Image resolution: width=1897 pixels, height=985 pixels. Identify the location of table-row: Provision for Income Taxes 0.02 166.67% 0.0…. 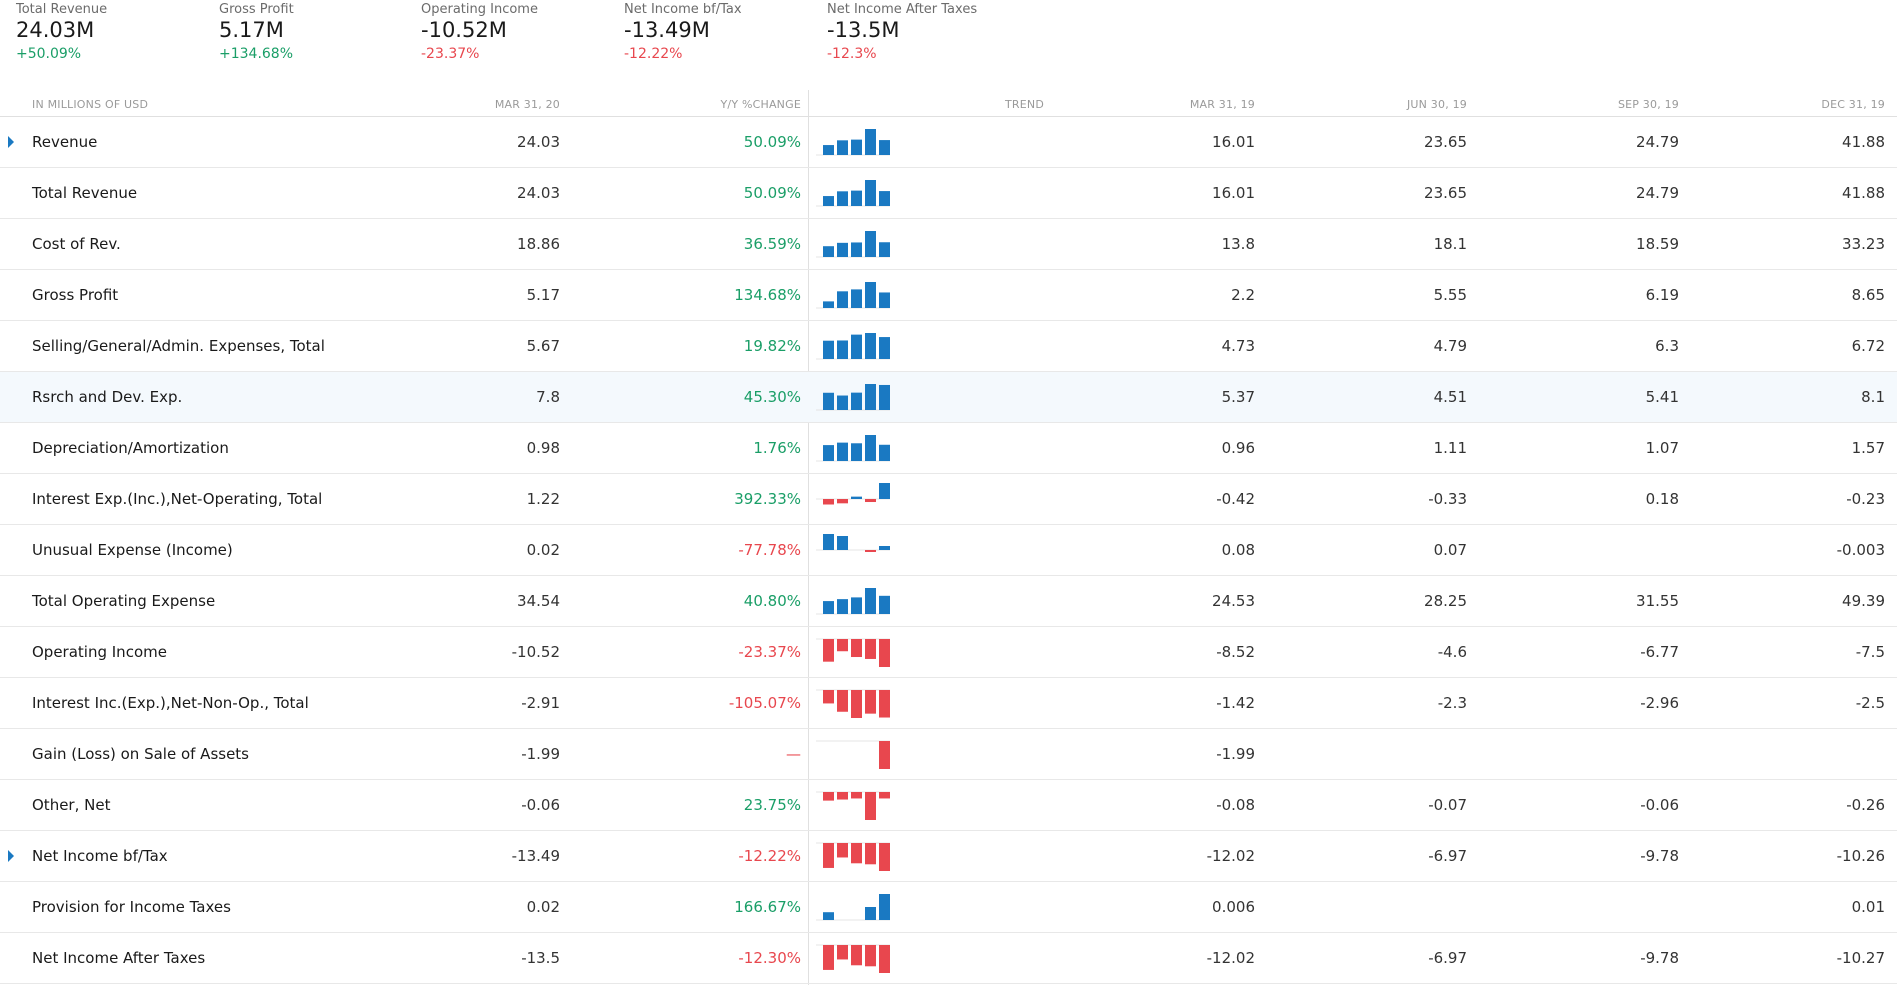
(948, 907).